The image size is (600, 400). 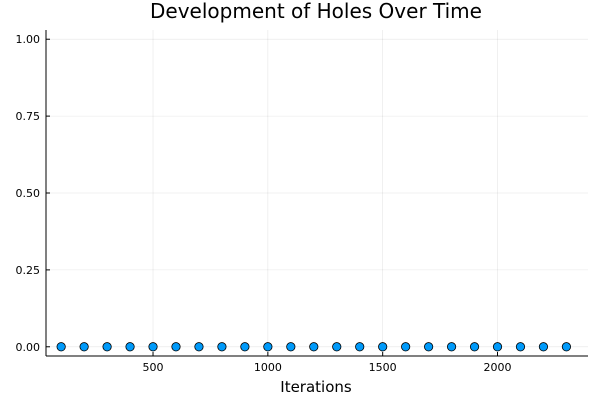 I want to click on y-tick-label: 1.00, so click(x=28, y=39).